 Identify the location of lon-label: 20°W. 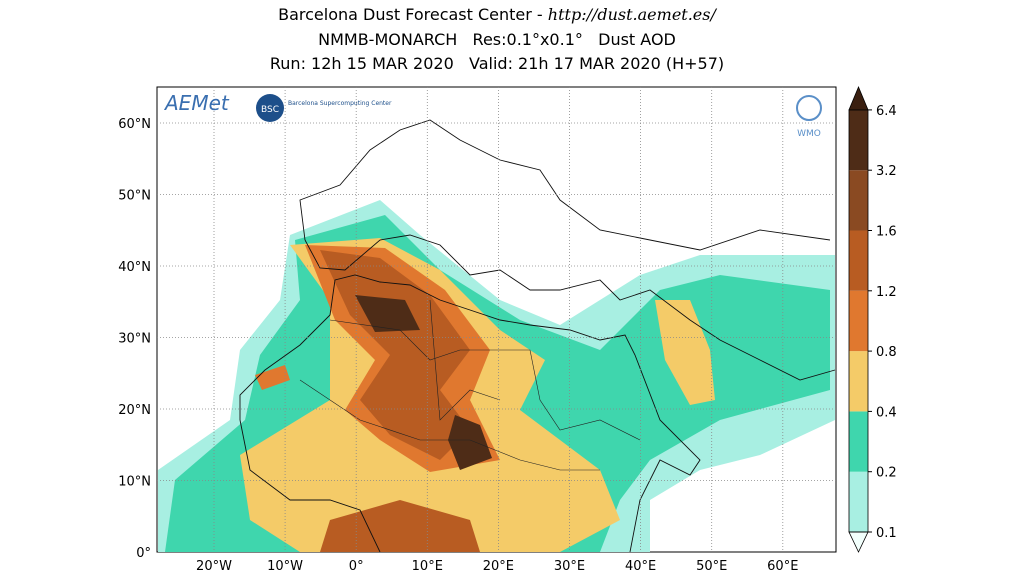
(214, 566).